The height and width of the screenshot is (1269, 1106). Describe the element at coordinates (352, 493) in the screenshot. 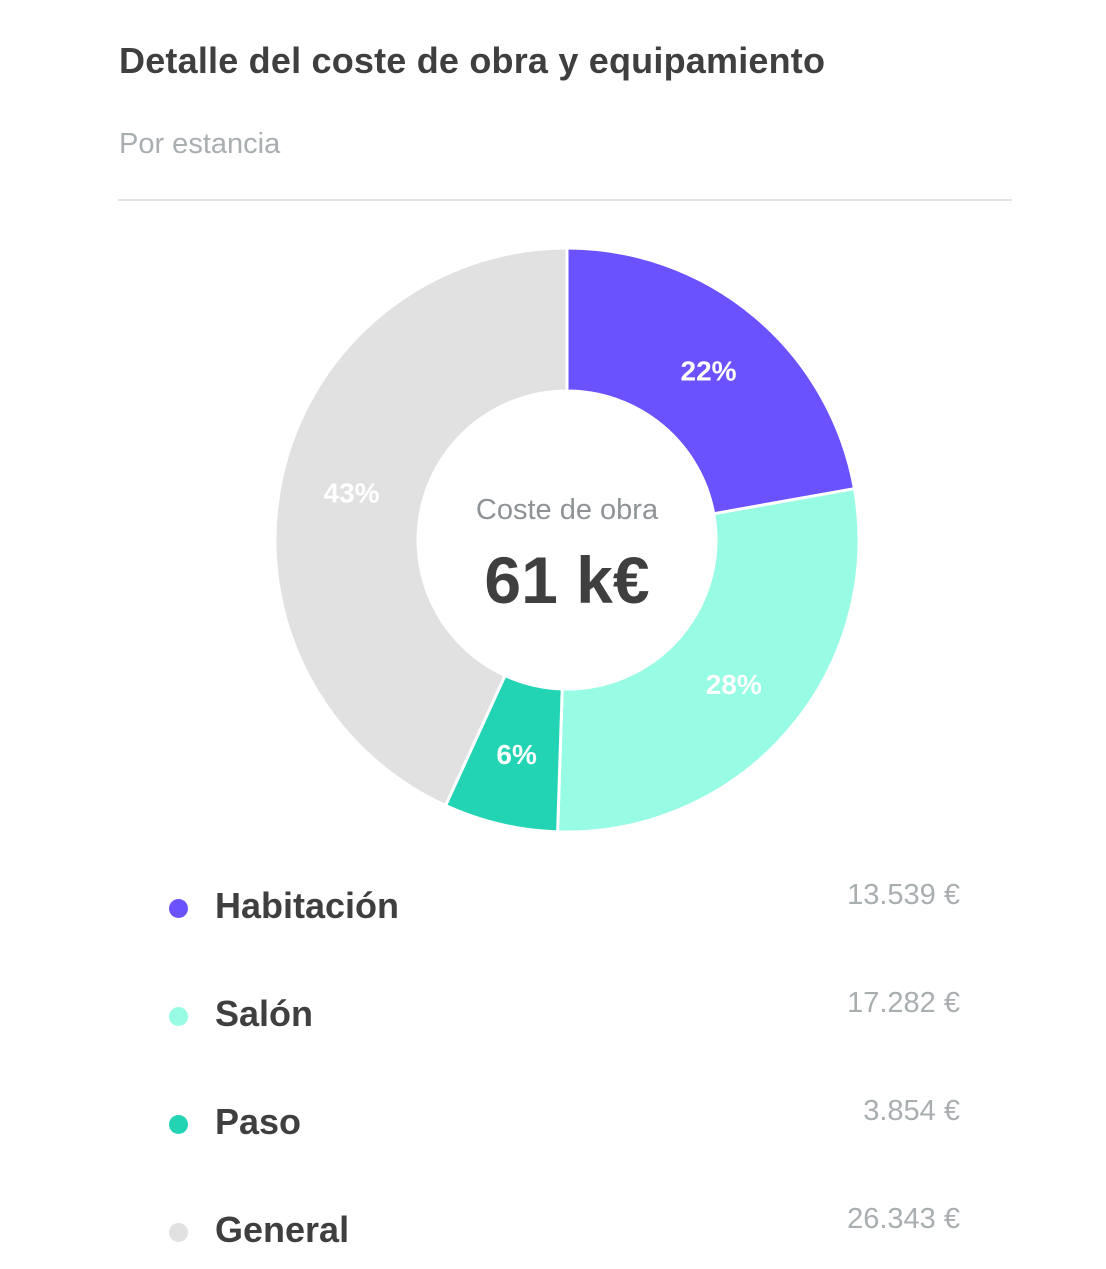

I see `slice-percent-label-general: 43%` at that location.